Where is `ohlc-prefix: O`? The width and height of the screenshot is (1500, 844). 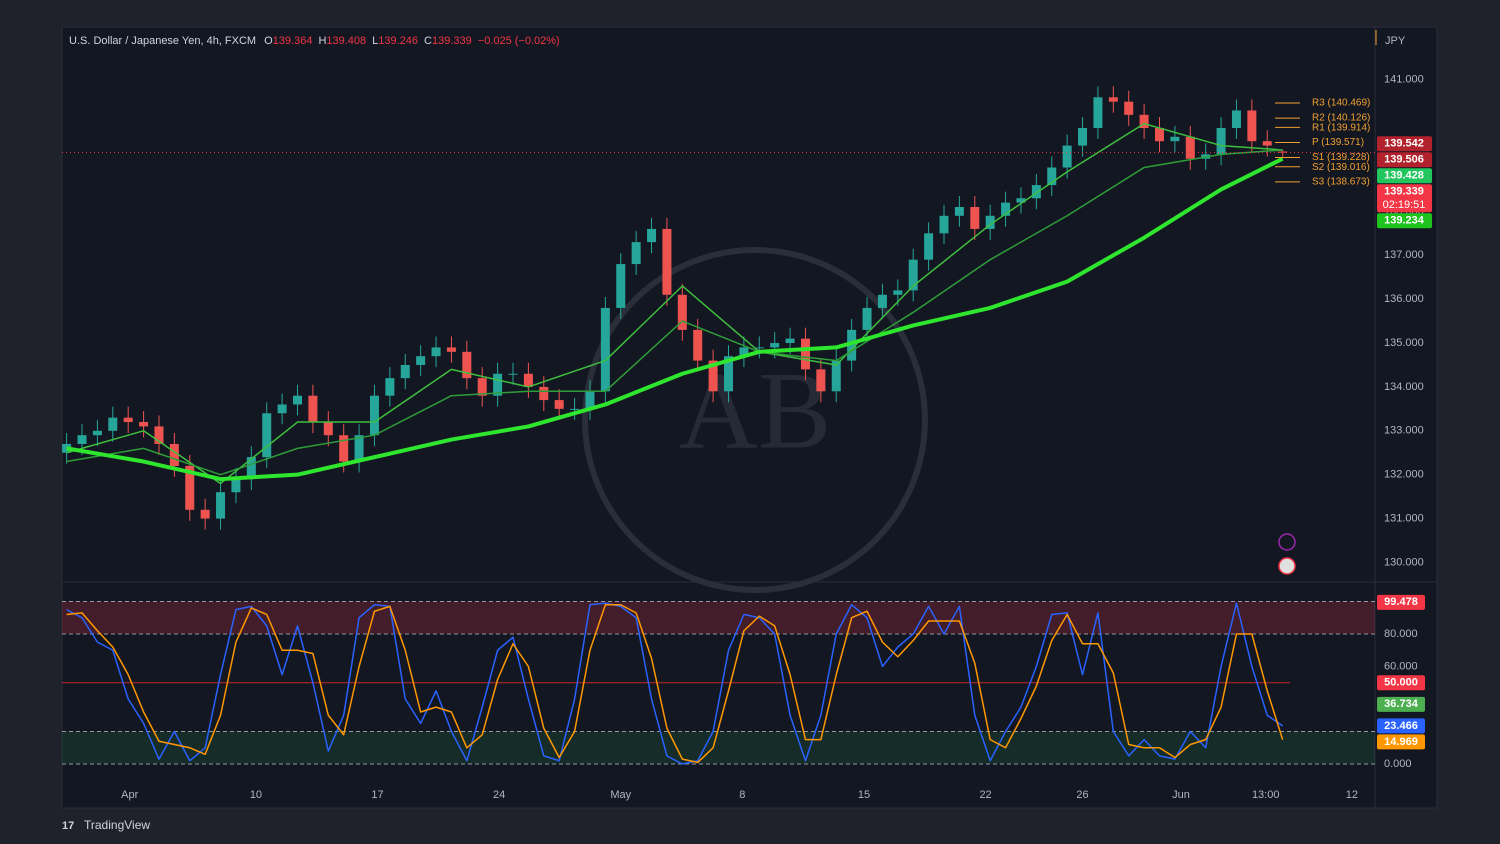 ohlc-prefix: O is located at coordinates (268, 41).